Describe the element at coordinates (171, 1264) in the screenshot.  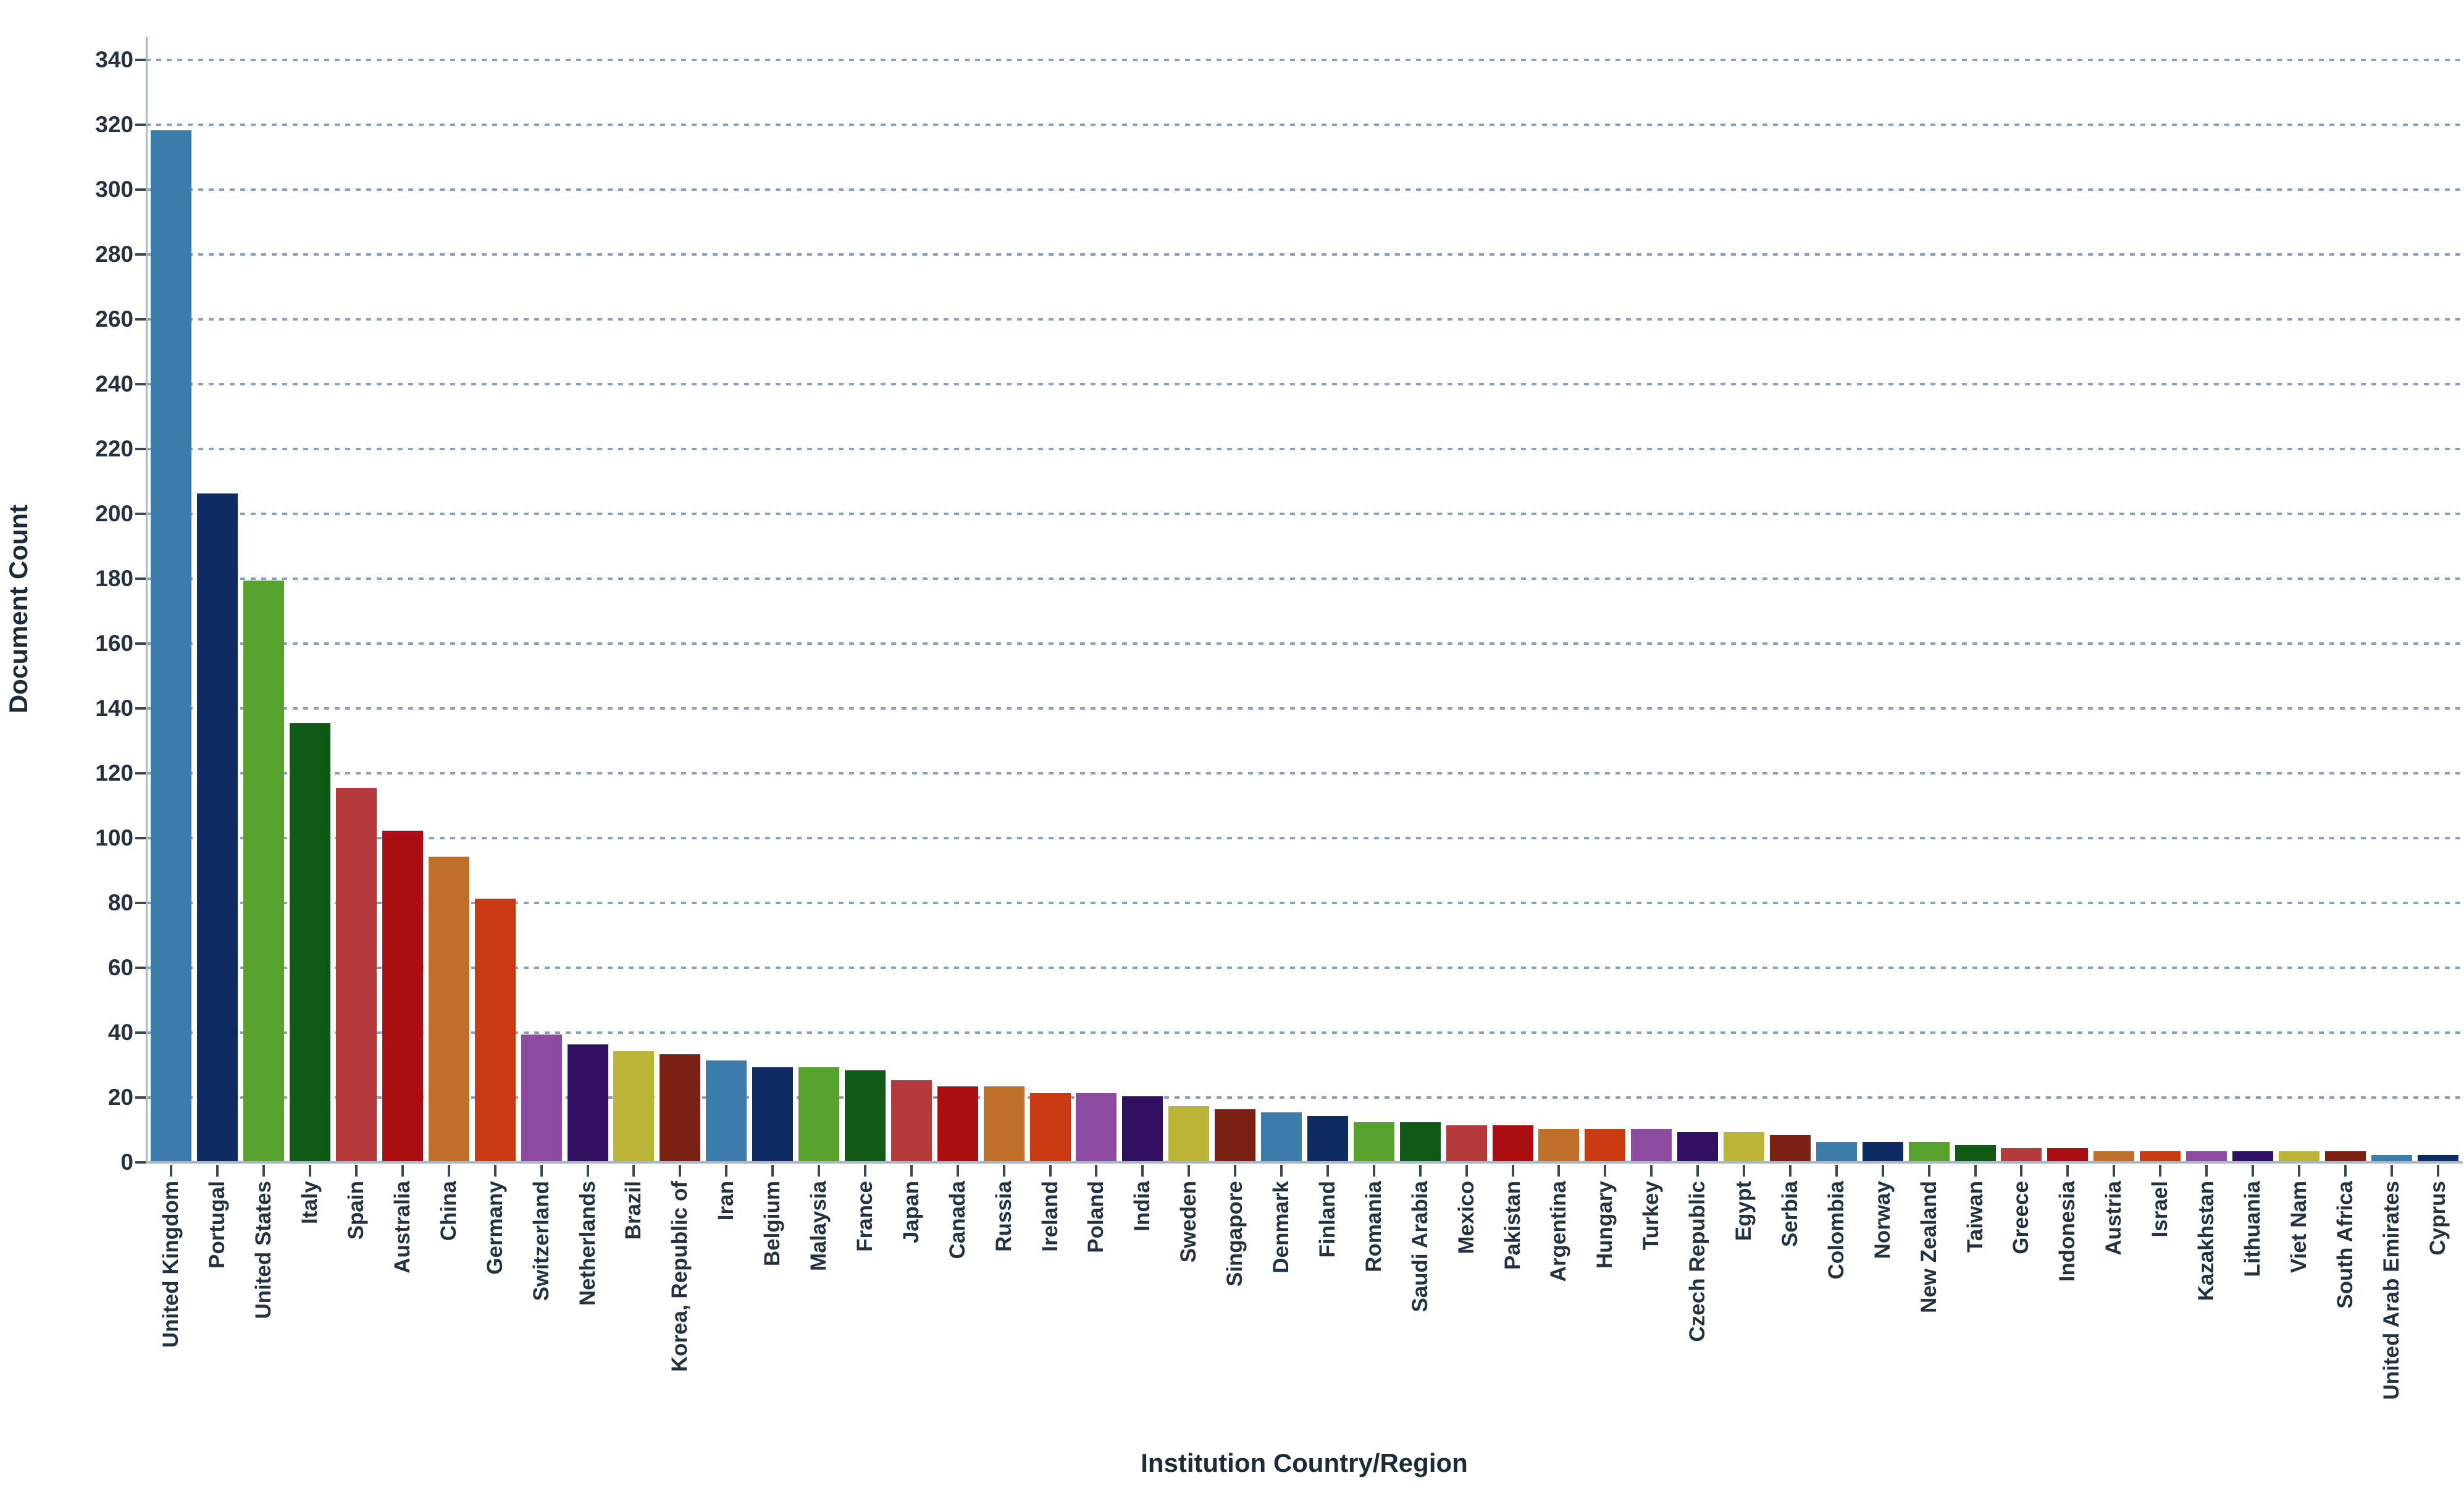
I see `x-tick-label: United Kingdom` at that location.